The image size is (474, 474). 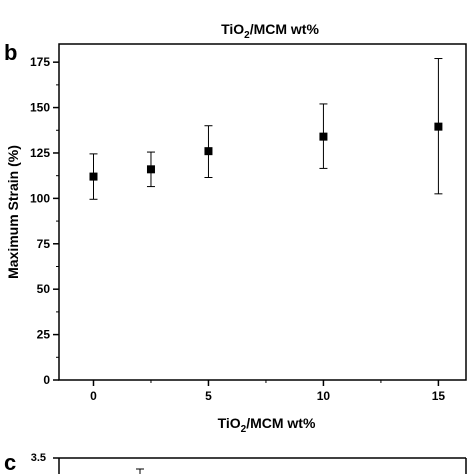 I want to click on y-tick-label: 175, so click(x=40, y=62).